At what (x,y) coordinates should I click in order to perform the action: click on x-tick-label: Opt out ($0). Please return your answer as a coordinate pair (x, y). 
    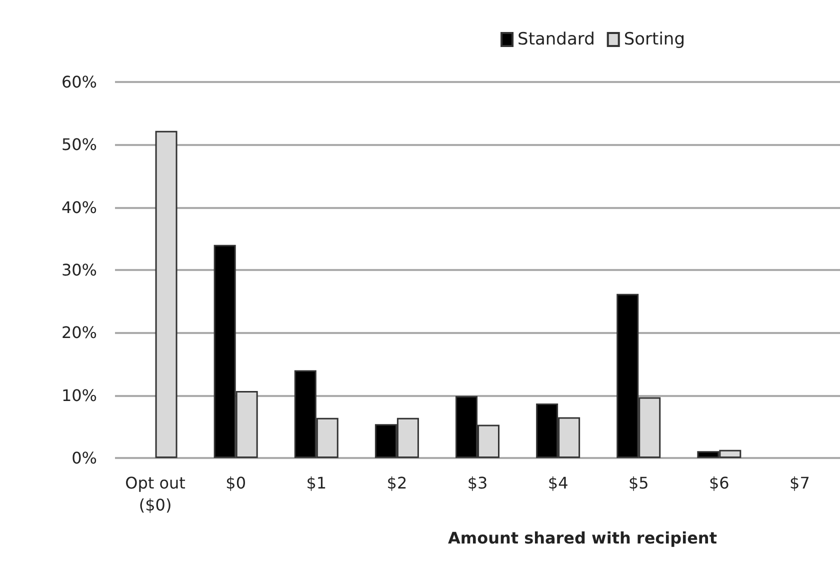
    Looking at the image, I should click on (155, 494).